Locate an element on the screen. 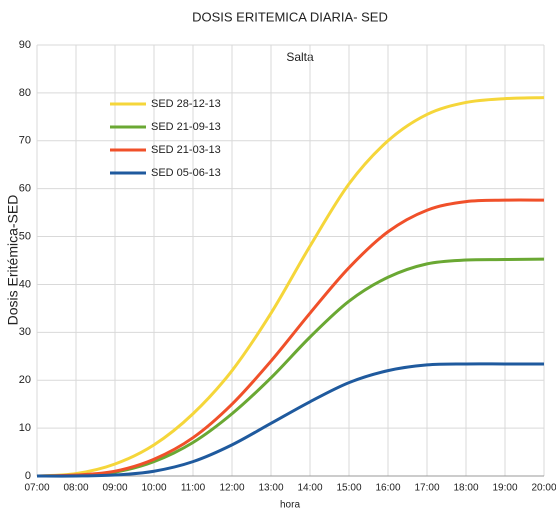 This screenshot has width=556, height=513. x-tick-label: 12:00 is located at coordinates (231, 488).